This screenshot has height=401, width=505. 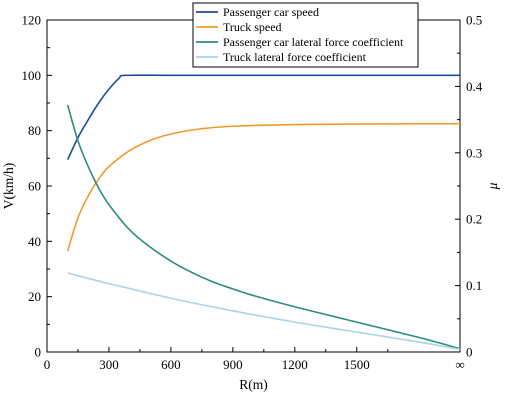 What do you see at coordinates (32, 20) in the screenshot?
I see `y-left-tick-label: 120` at bounding box center [32, 20].